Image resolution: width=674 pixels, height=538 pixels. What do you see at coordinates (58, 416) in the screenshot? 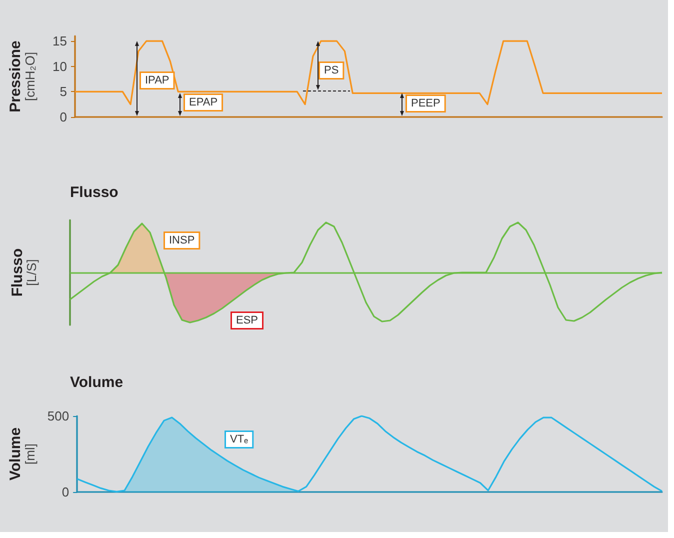
I see `y-tick-label: 500` at bounding box center [58, 416].